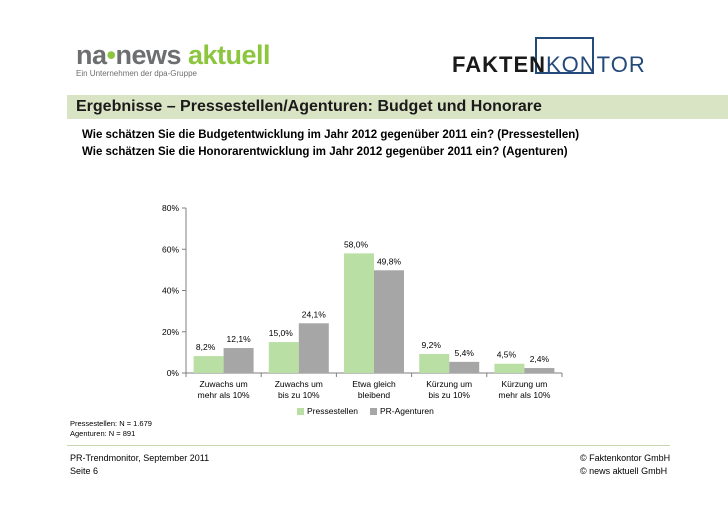 The height and width of the screenshot is (515, 728). I want to click on title-band, so click(397, 107).